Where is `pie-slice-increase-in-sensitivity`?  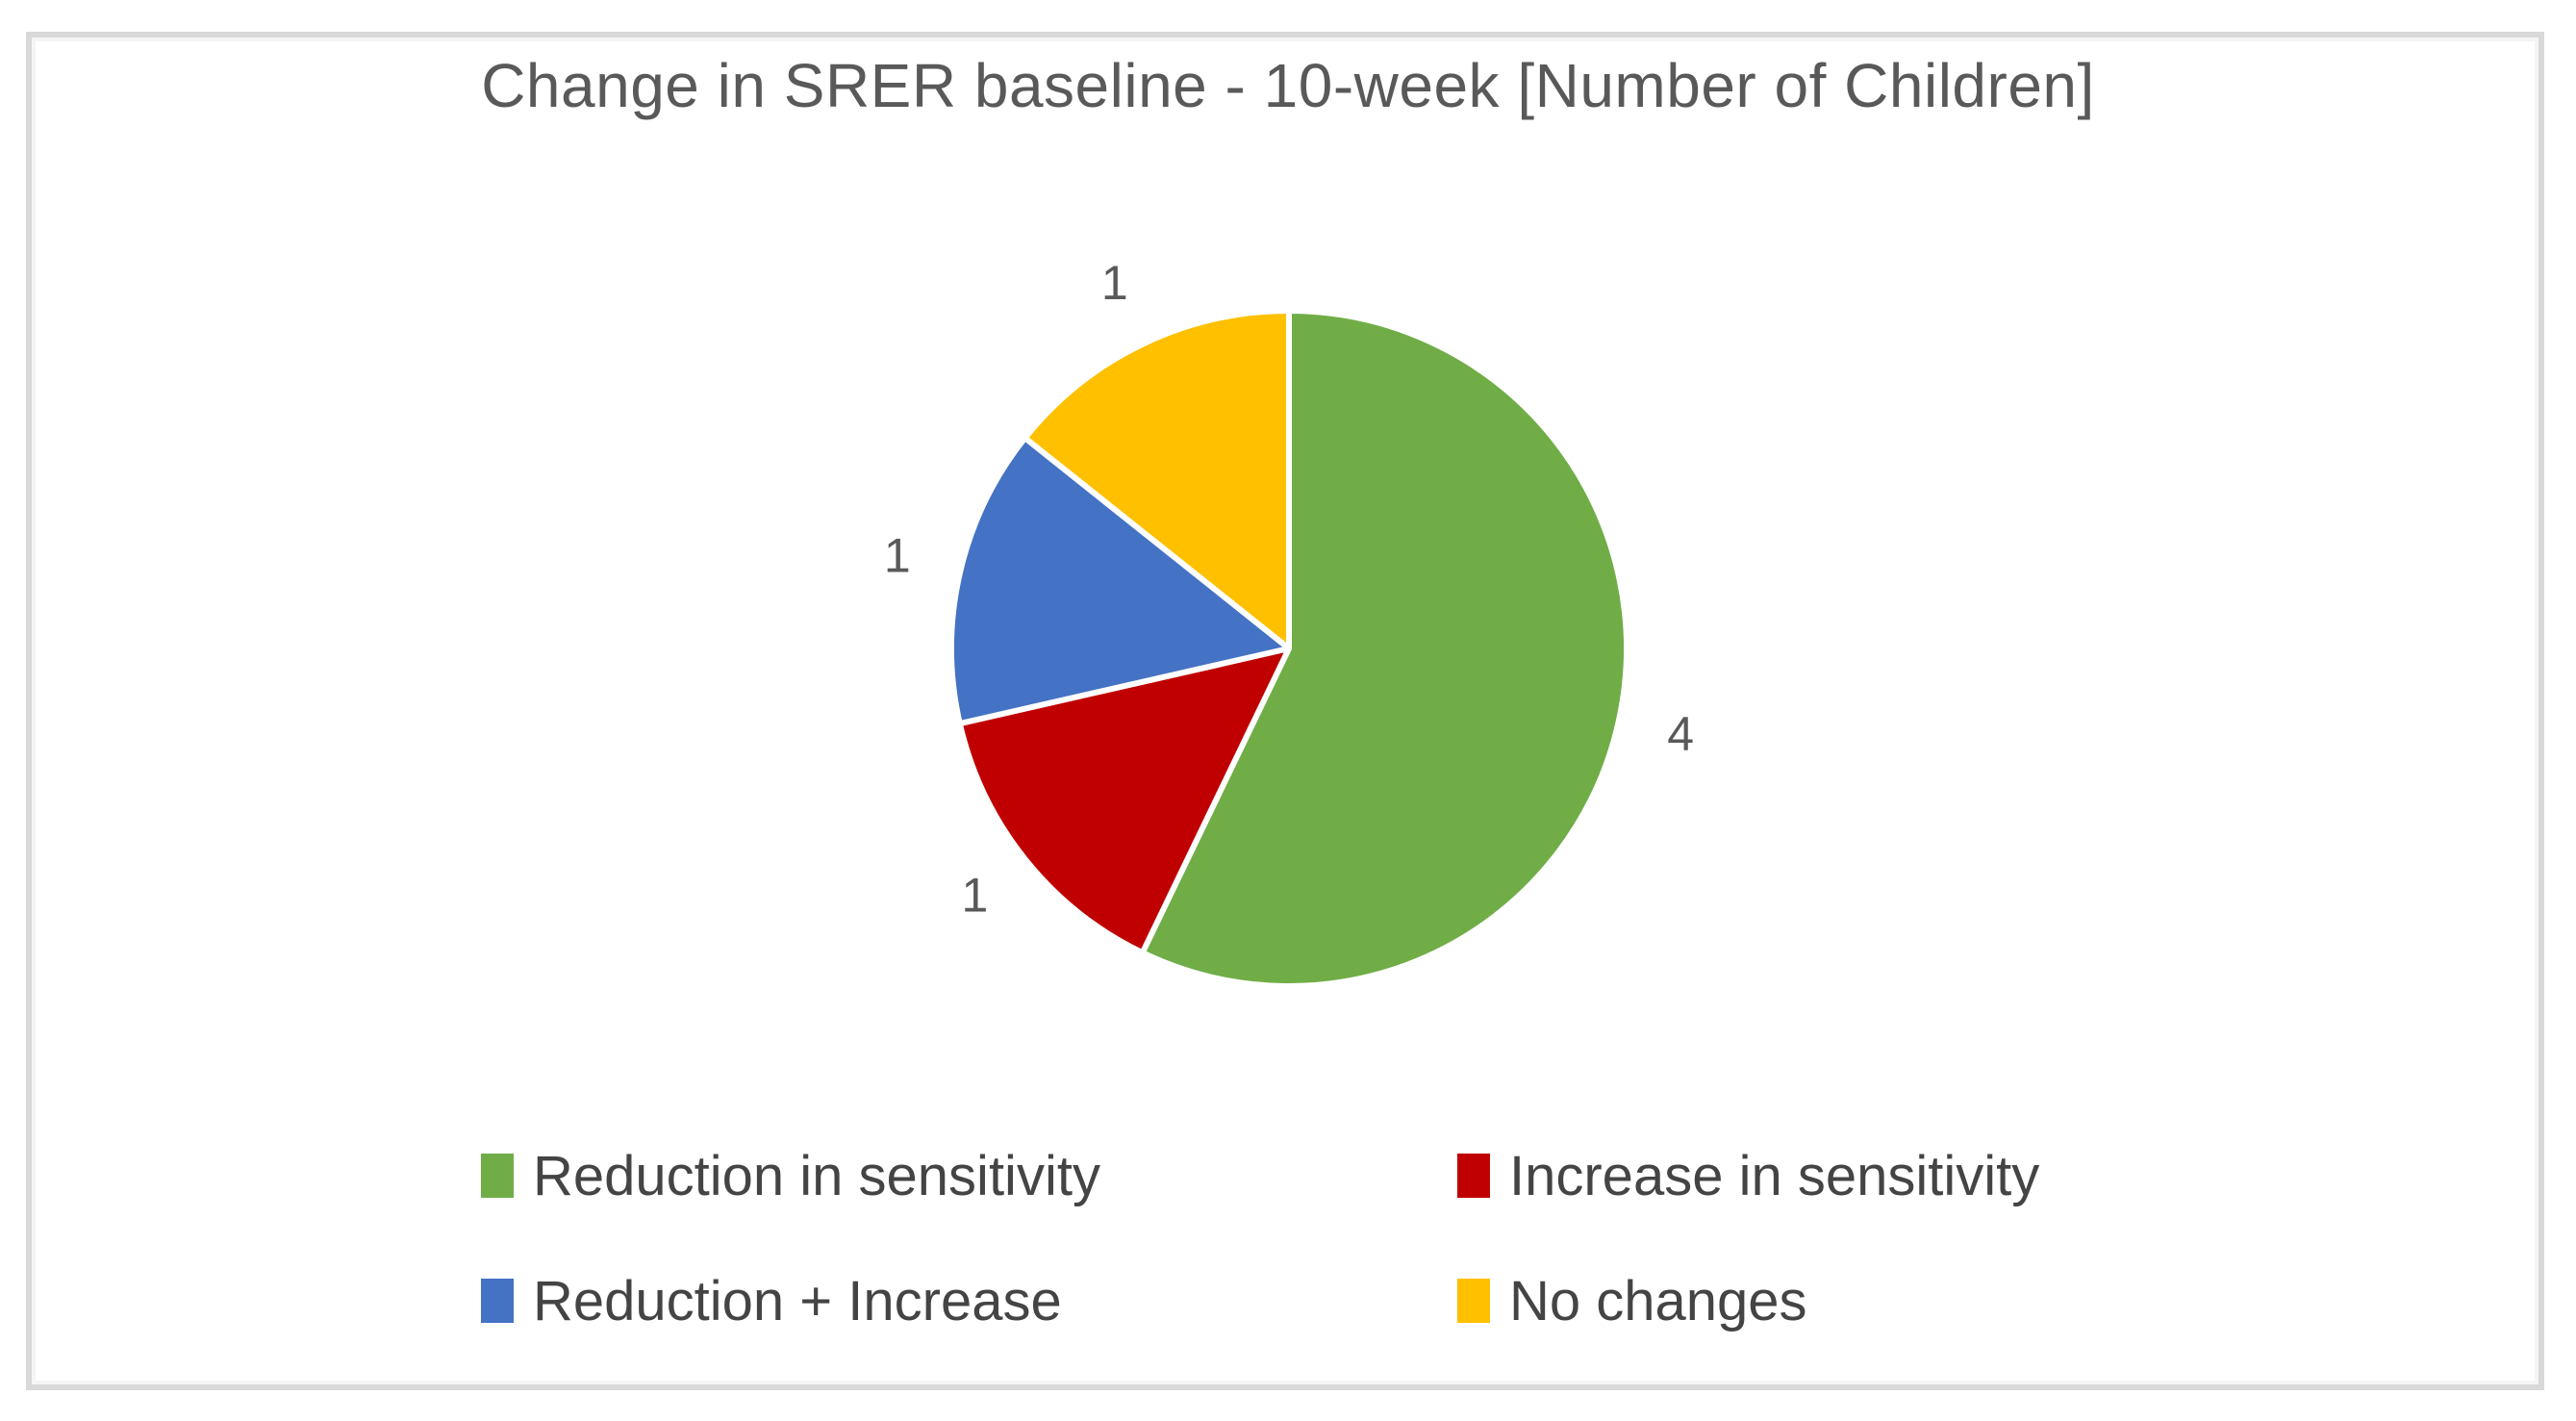
pie-slice-increase-in-sensitivity is located at coordinates (1124, 801).